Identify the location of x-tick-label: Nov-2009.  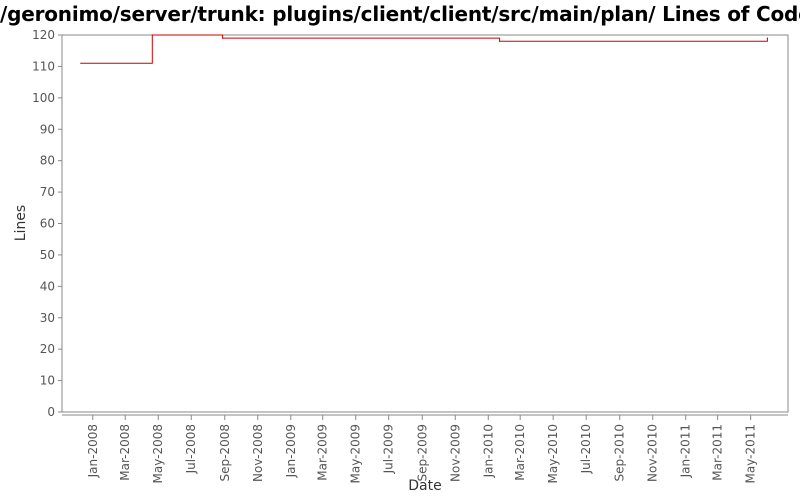
(455, 453).